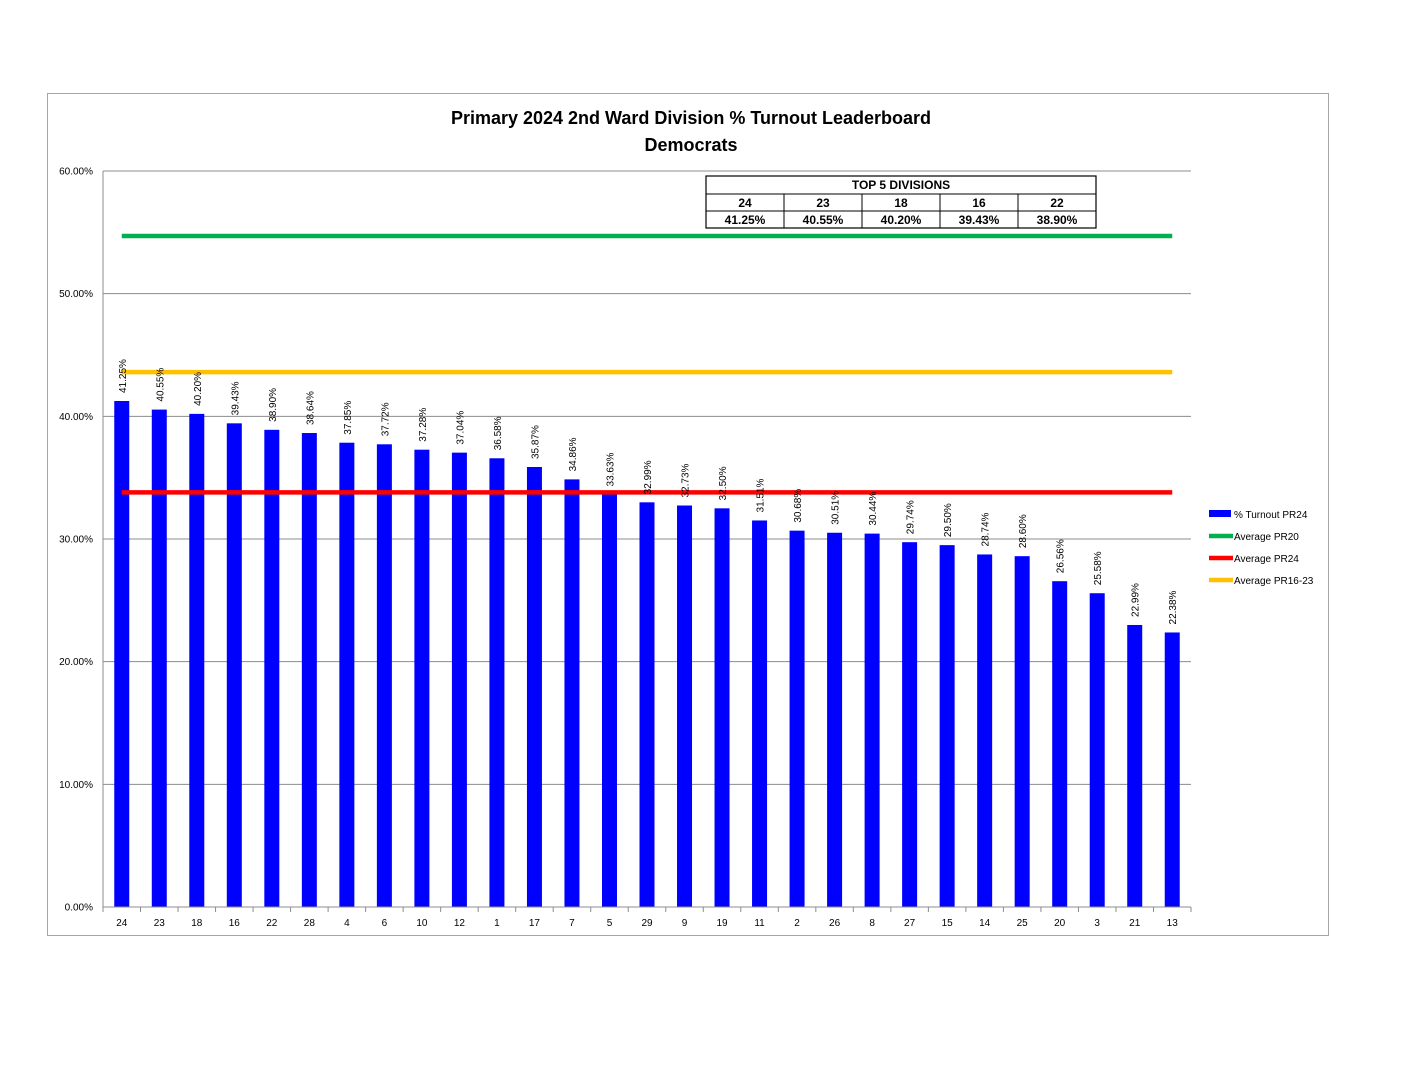  I want to click on top5-value: 41.25%, so click(745, 220).